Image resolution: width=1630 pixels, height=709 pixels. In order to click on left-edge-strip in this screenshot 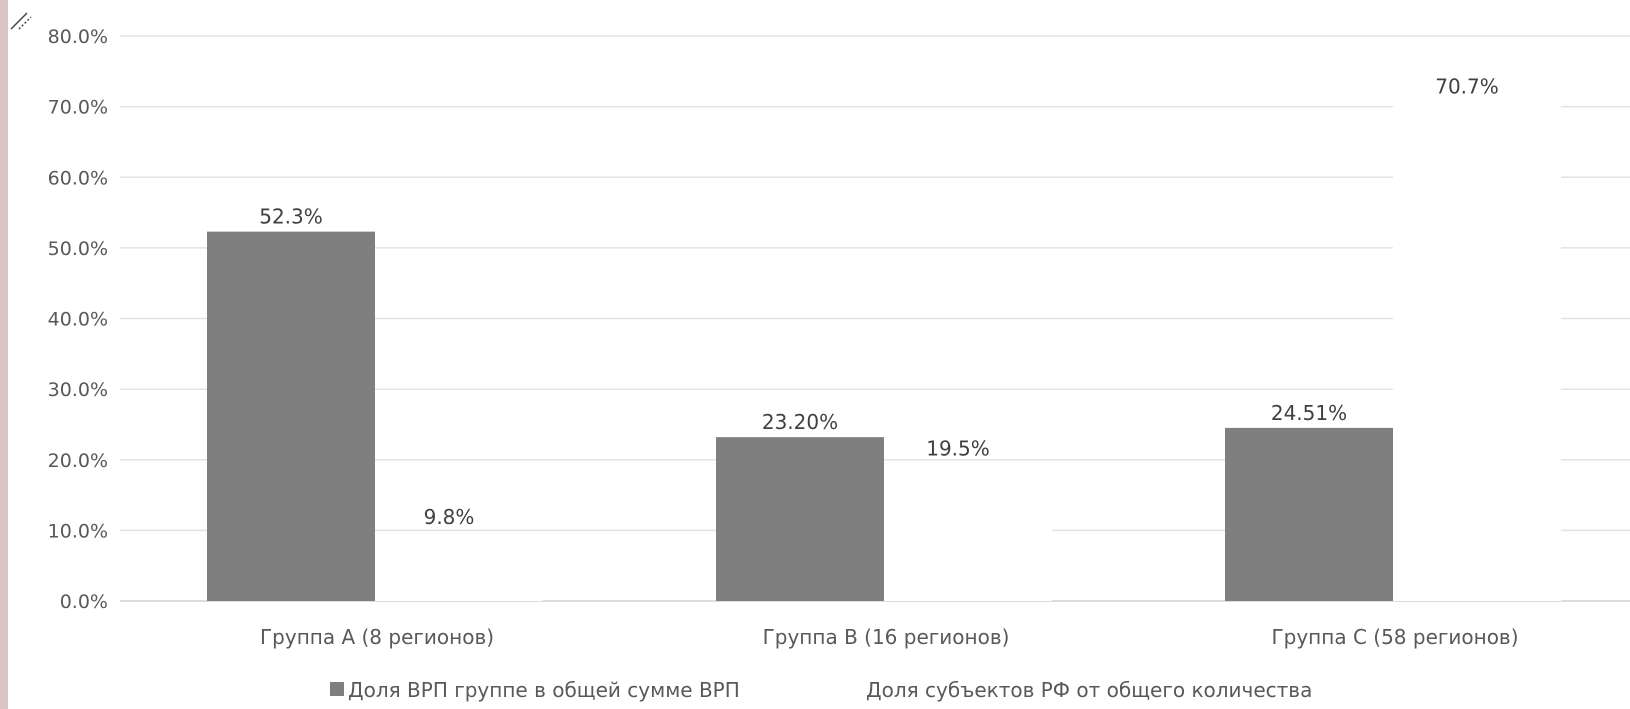, I will do `click(4, 354)`.